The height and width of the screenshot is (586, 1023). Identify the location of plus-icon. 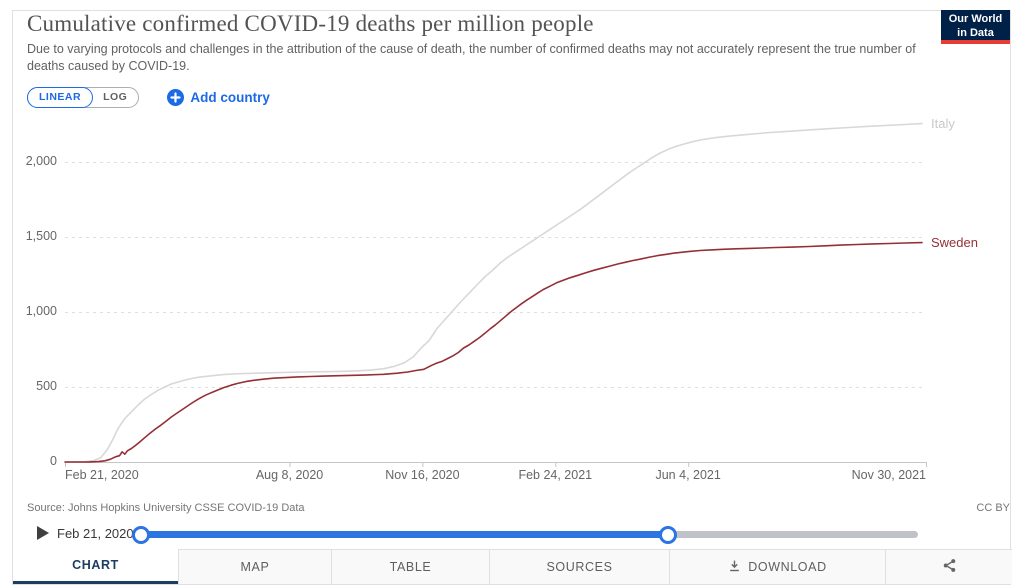
(176, 97).